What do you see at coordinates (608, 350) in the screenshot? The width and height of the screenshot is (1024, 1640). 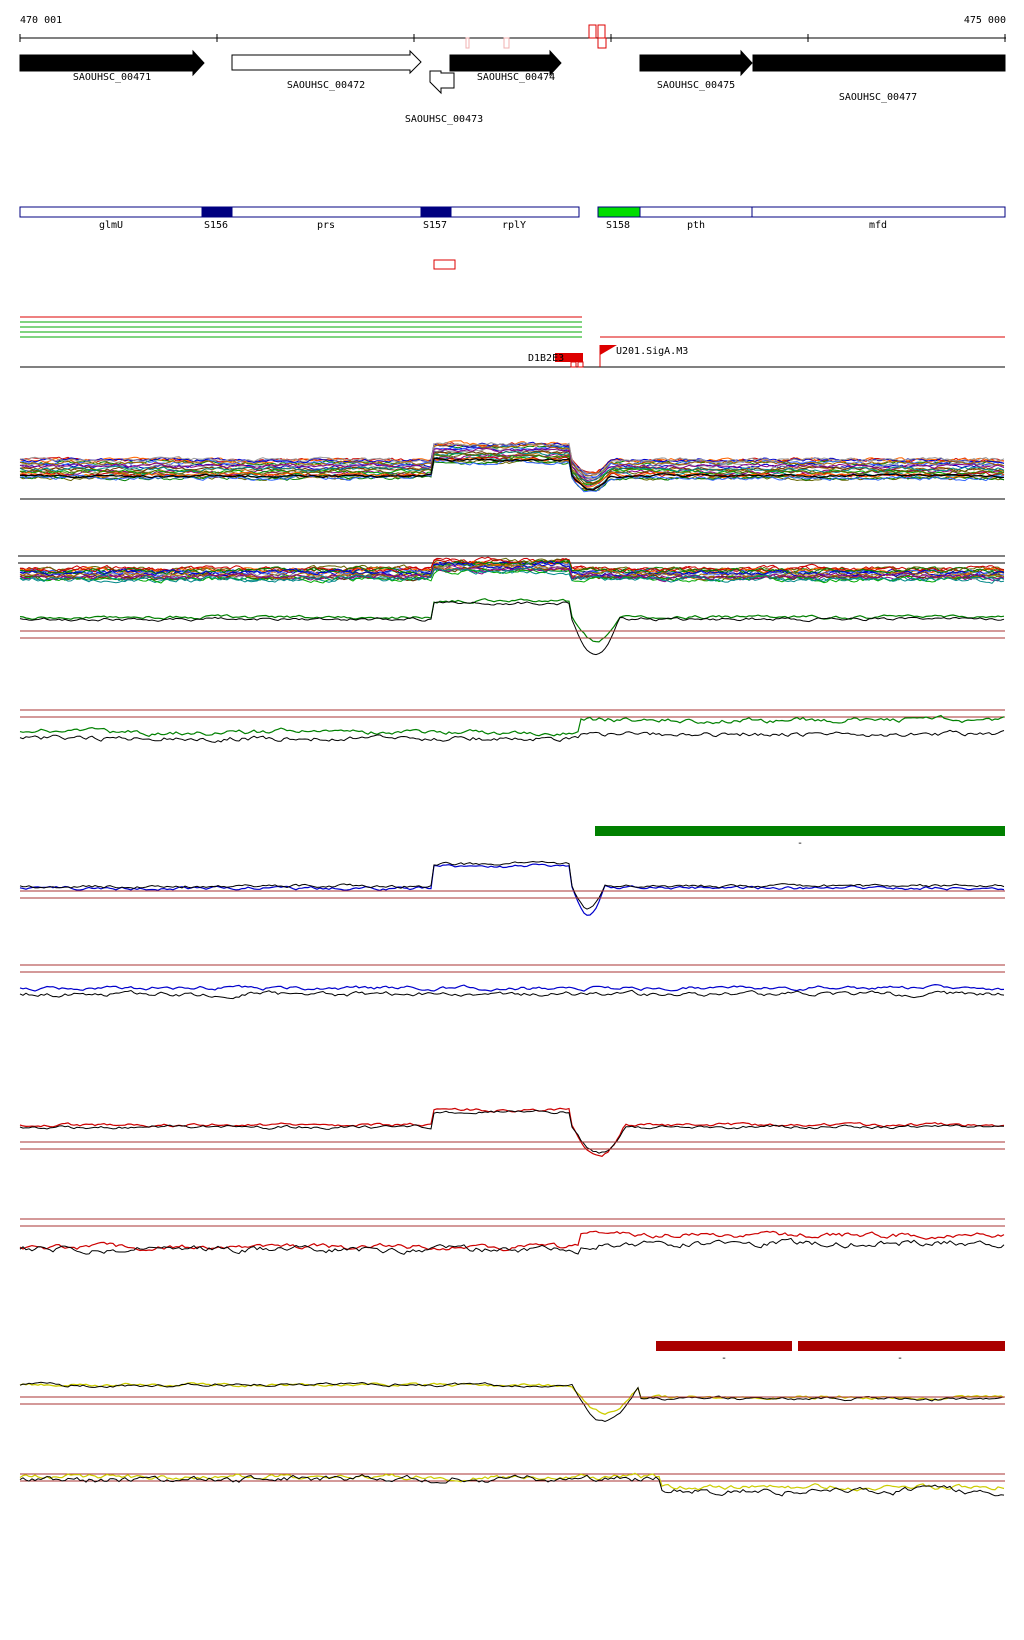 I see `promoter-flag` at bounding box center [608, 350].